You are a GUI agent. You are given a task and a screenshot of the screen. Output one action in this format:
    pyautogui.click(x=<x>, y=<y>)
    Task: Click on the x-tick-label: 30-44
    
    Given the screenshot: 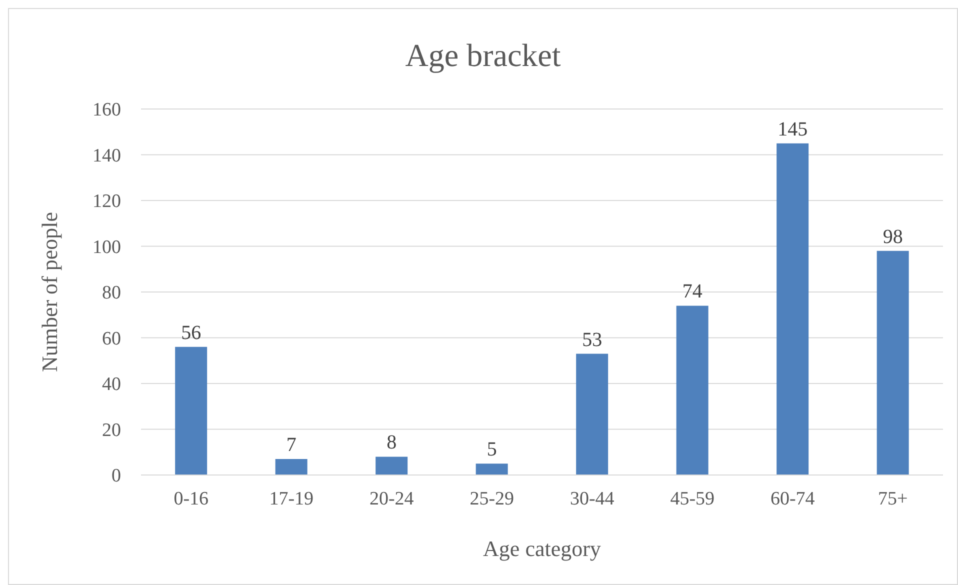 What is the action you would take?
    pyautogui.click(x=592, y=499)
    